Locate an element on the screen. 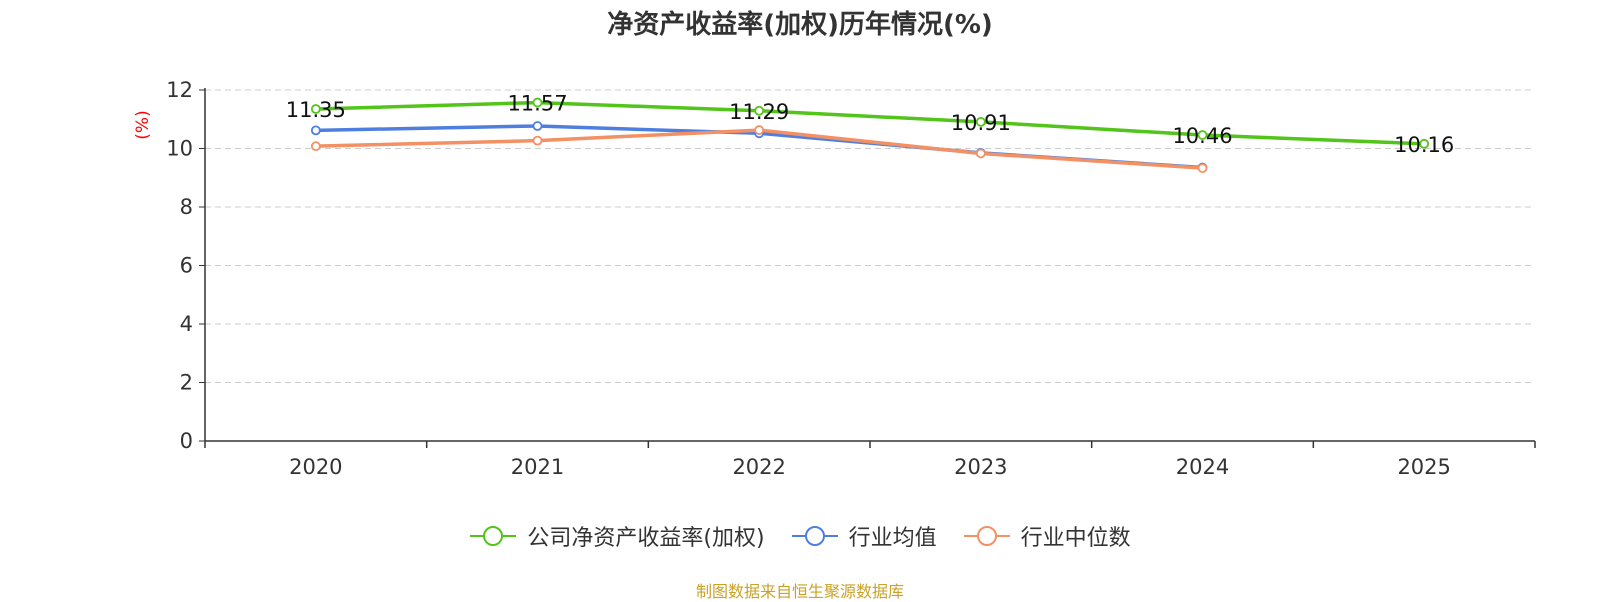  y-tick-label: 6 is located at coordinates (186, 266).